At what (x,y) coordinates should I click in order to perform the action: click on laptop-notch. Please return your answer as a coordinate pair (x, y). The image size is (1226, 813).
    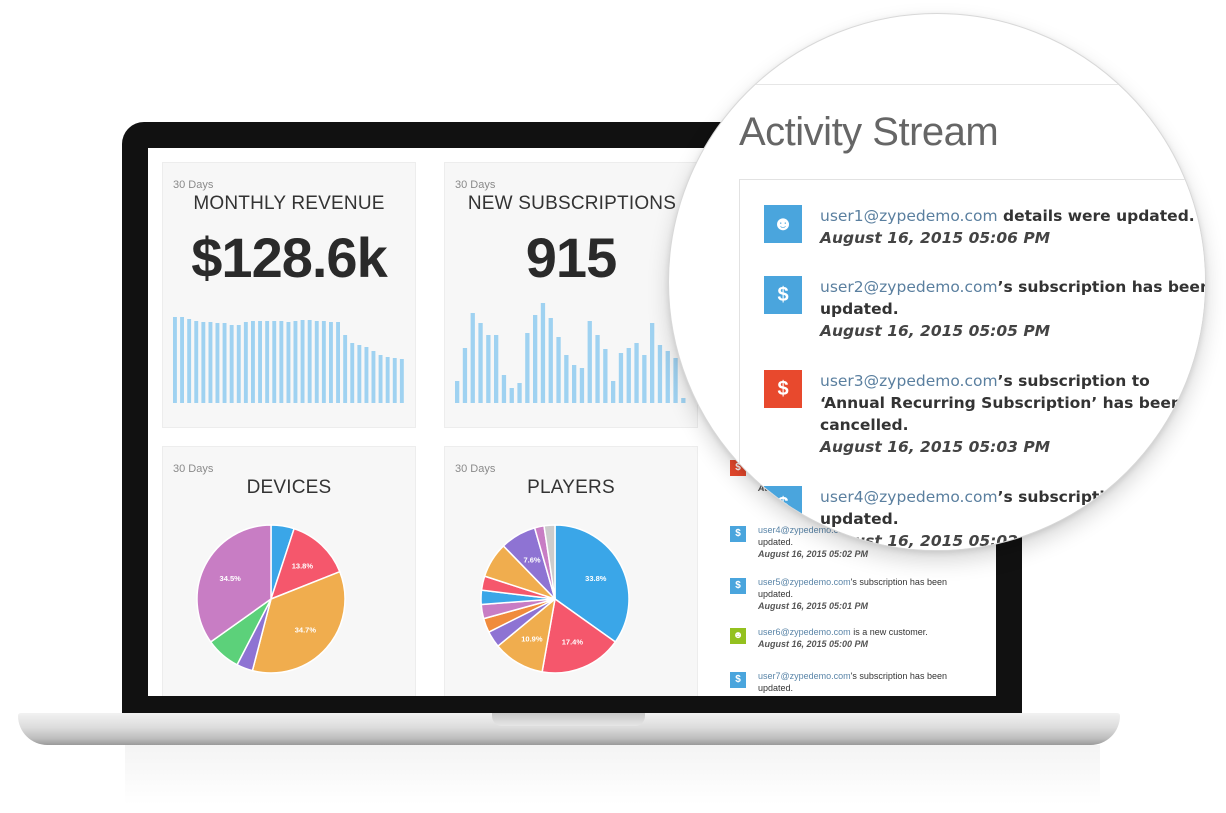
    Looking at the image, I should click on (568, 719).